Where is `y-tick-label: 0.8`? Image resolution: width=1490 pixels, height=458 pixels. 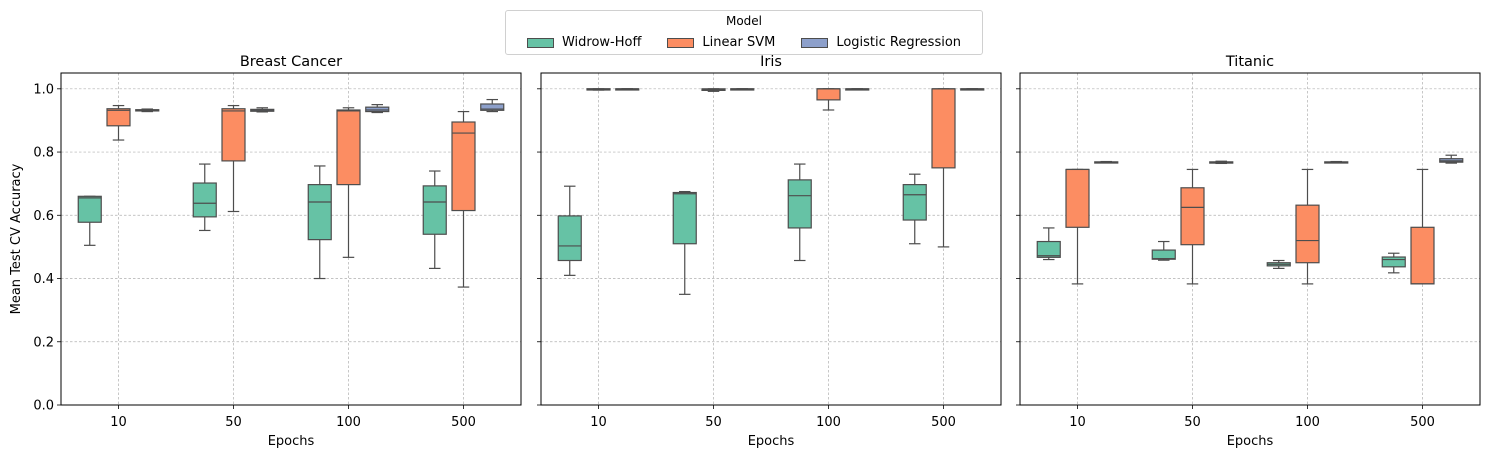
y-tick-label: 0.8 is located at coordinates (43, 153).